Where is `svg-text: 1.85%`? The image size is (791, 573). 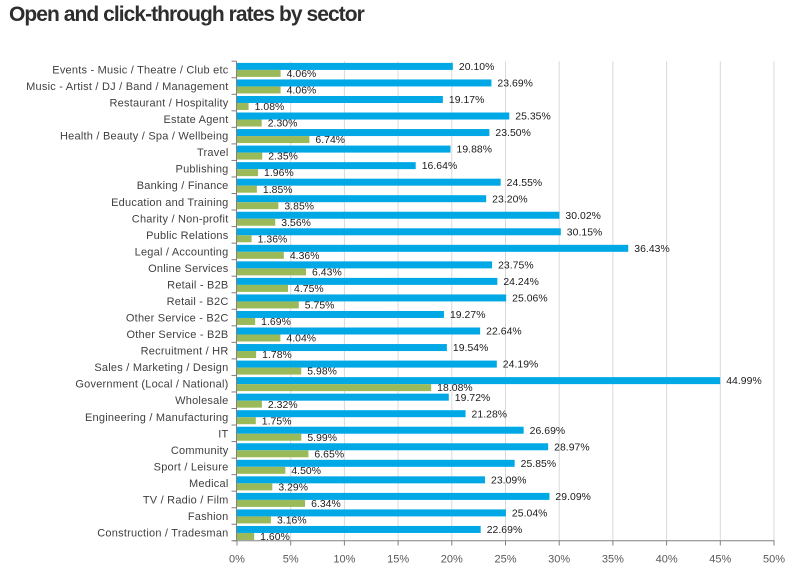 svg-text: 1.85% is located at coordinates (278, 190).